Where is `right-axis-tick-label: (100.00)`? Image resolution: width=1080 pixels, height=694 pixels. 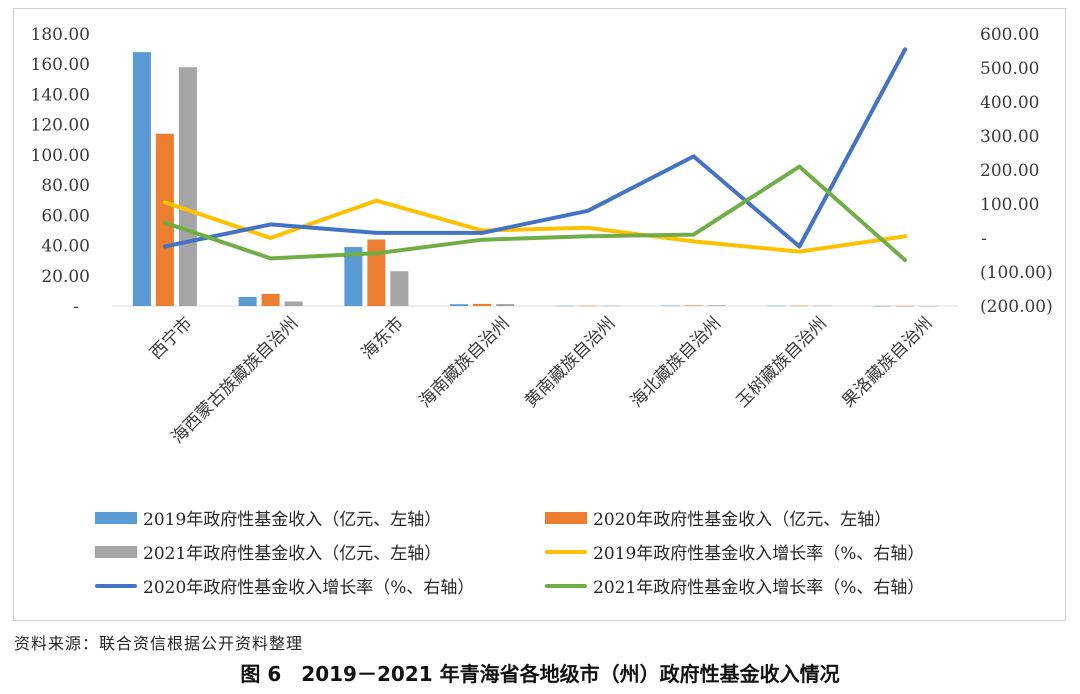
right-axis-tick-label: (100.00) is located at coordinates (1016, 273).